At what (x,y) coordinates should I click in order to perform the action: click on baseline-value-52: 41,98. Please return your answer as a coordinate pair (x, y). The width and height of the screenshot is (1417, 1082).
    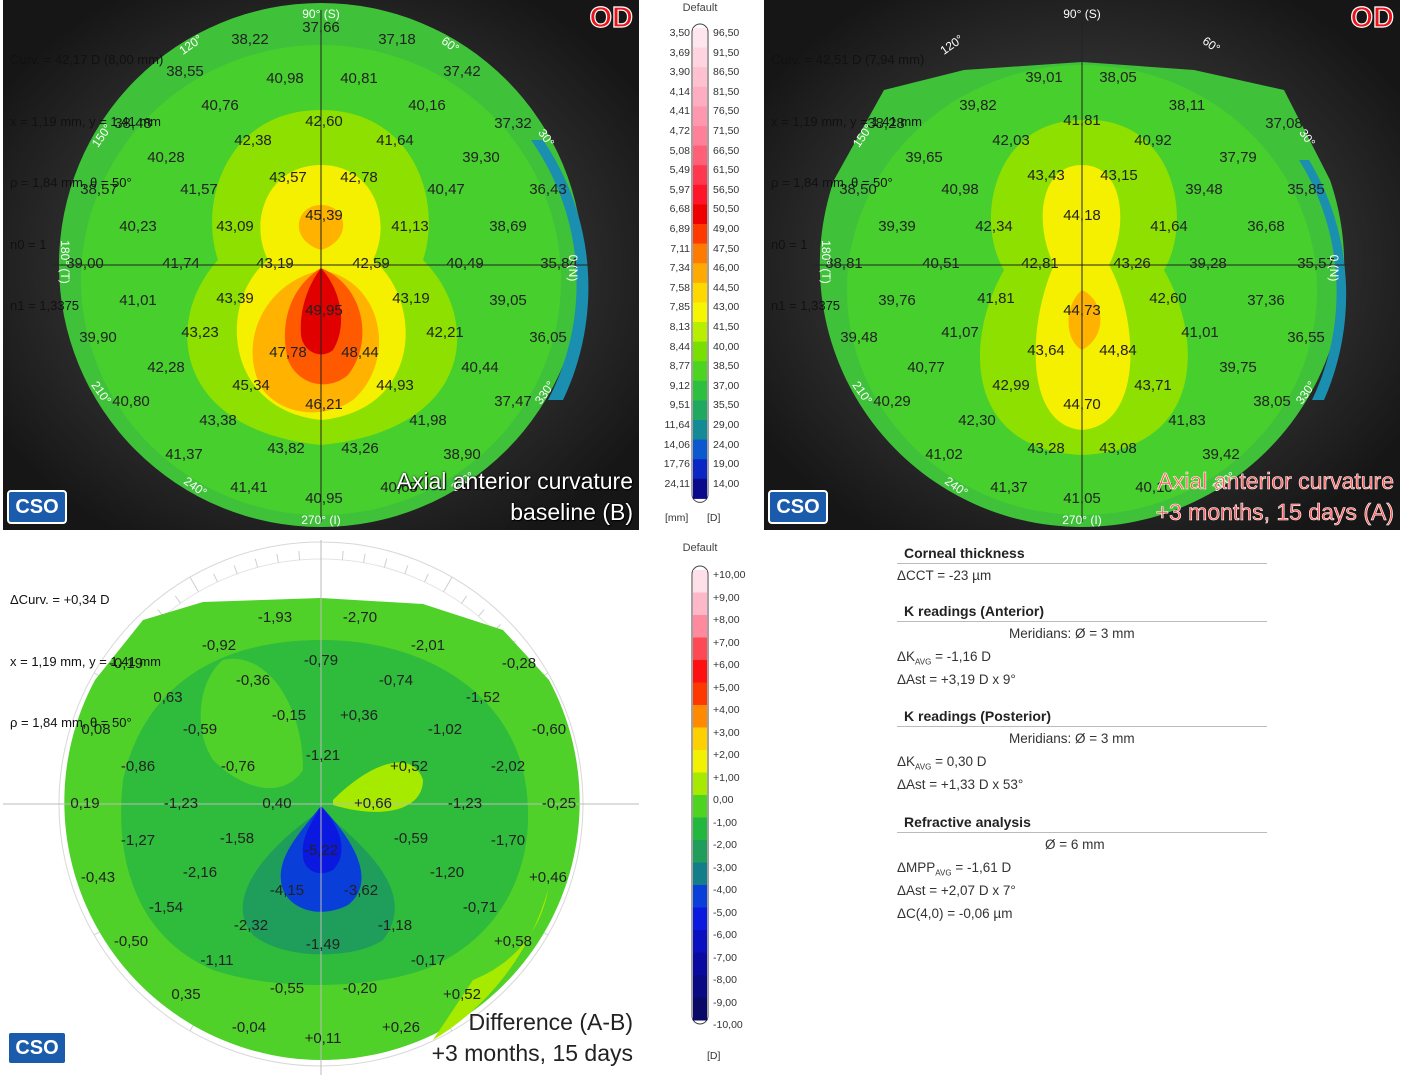
    Looking at the image, I should click on (428, 420).